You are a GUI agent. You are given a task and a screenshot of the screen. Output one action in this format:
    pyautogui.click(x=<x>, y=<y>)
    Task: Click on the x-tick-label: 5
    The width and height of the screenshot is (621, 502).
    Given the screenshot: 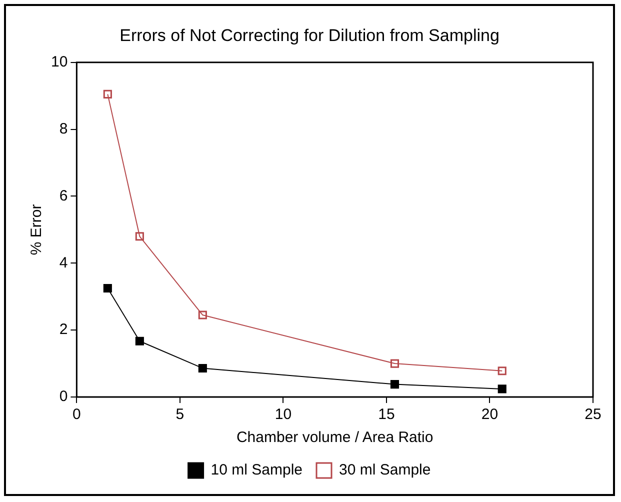 What is the action you would take?
    pyautogui.click(x=180, y=415)
    